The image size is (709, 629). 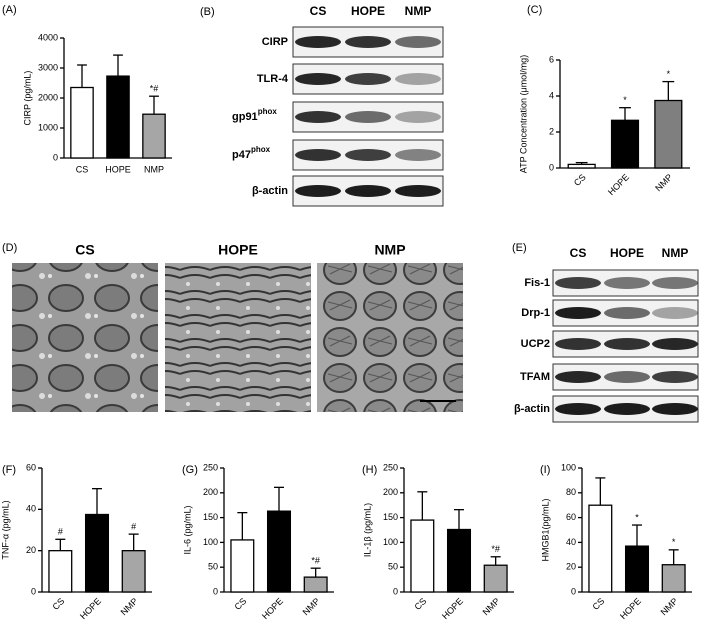 I want to click on micrograph-label: CS, so click(x=84, y=250).